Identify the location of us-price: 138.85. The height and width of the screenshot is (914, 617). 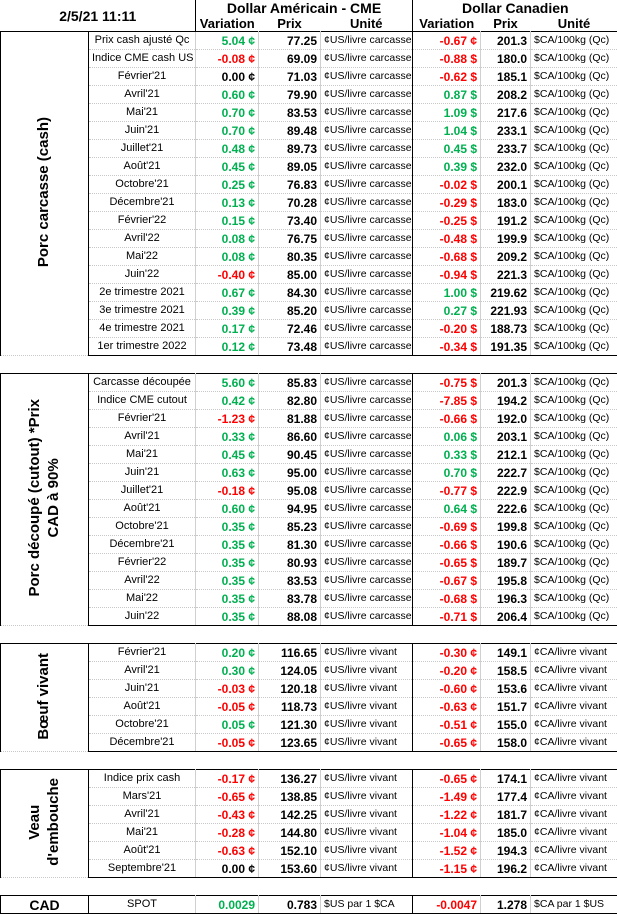
(290, 797).